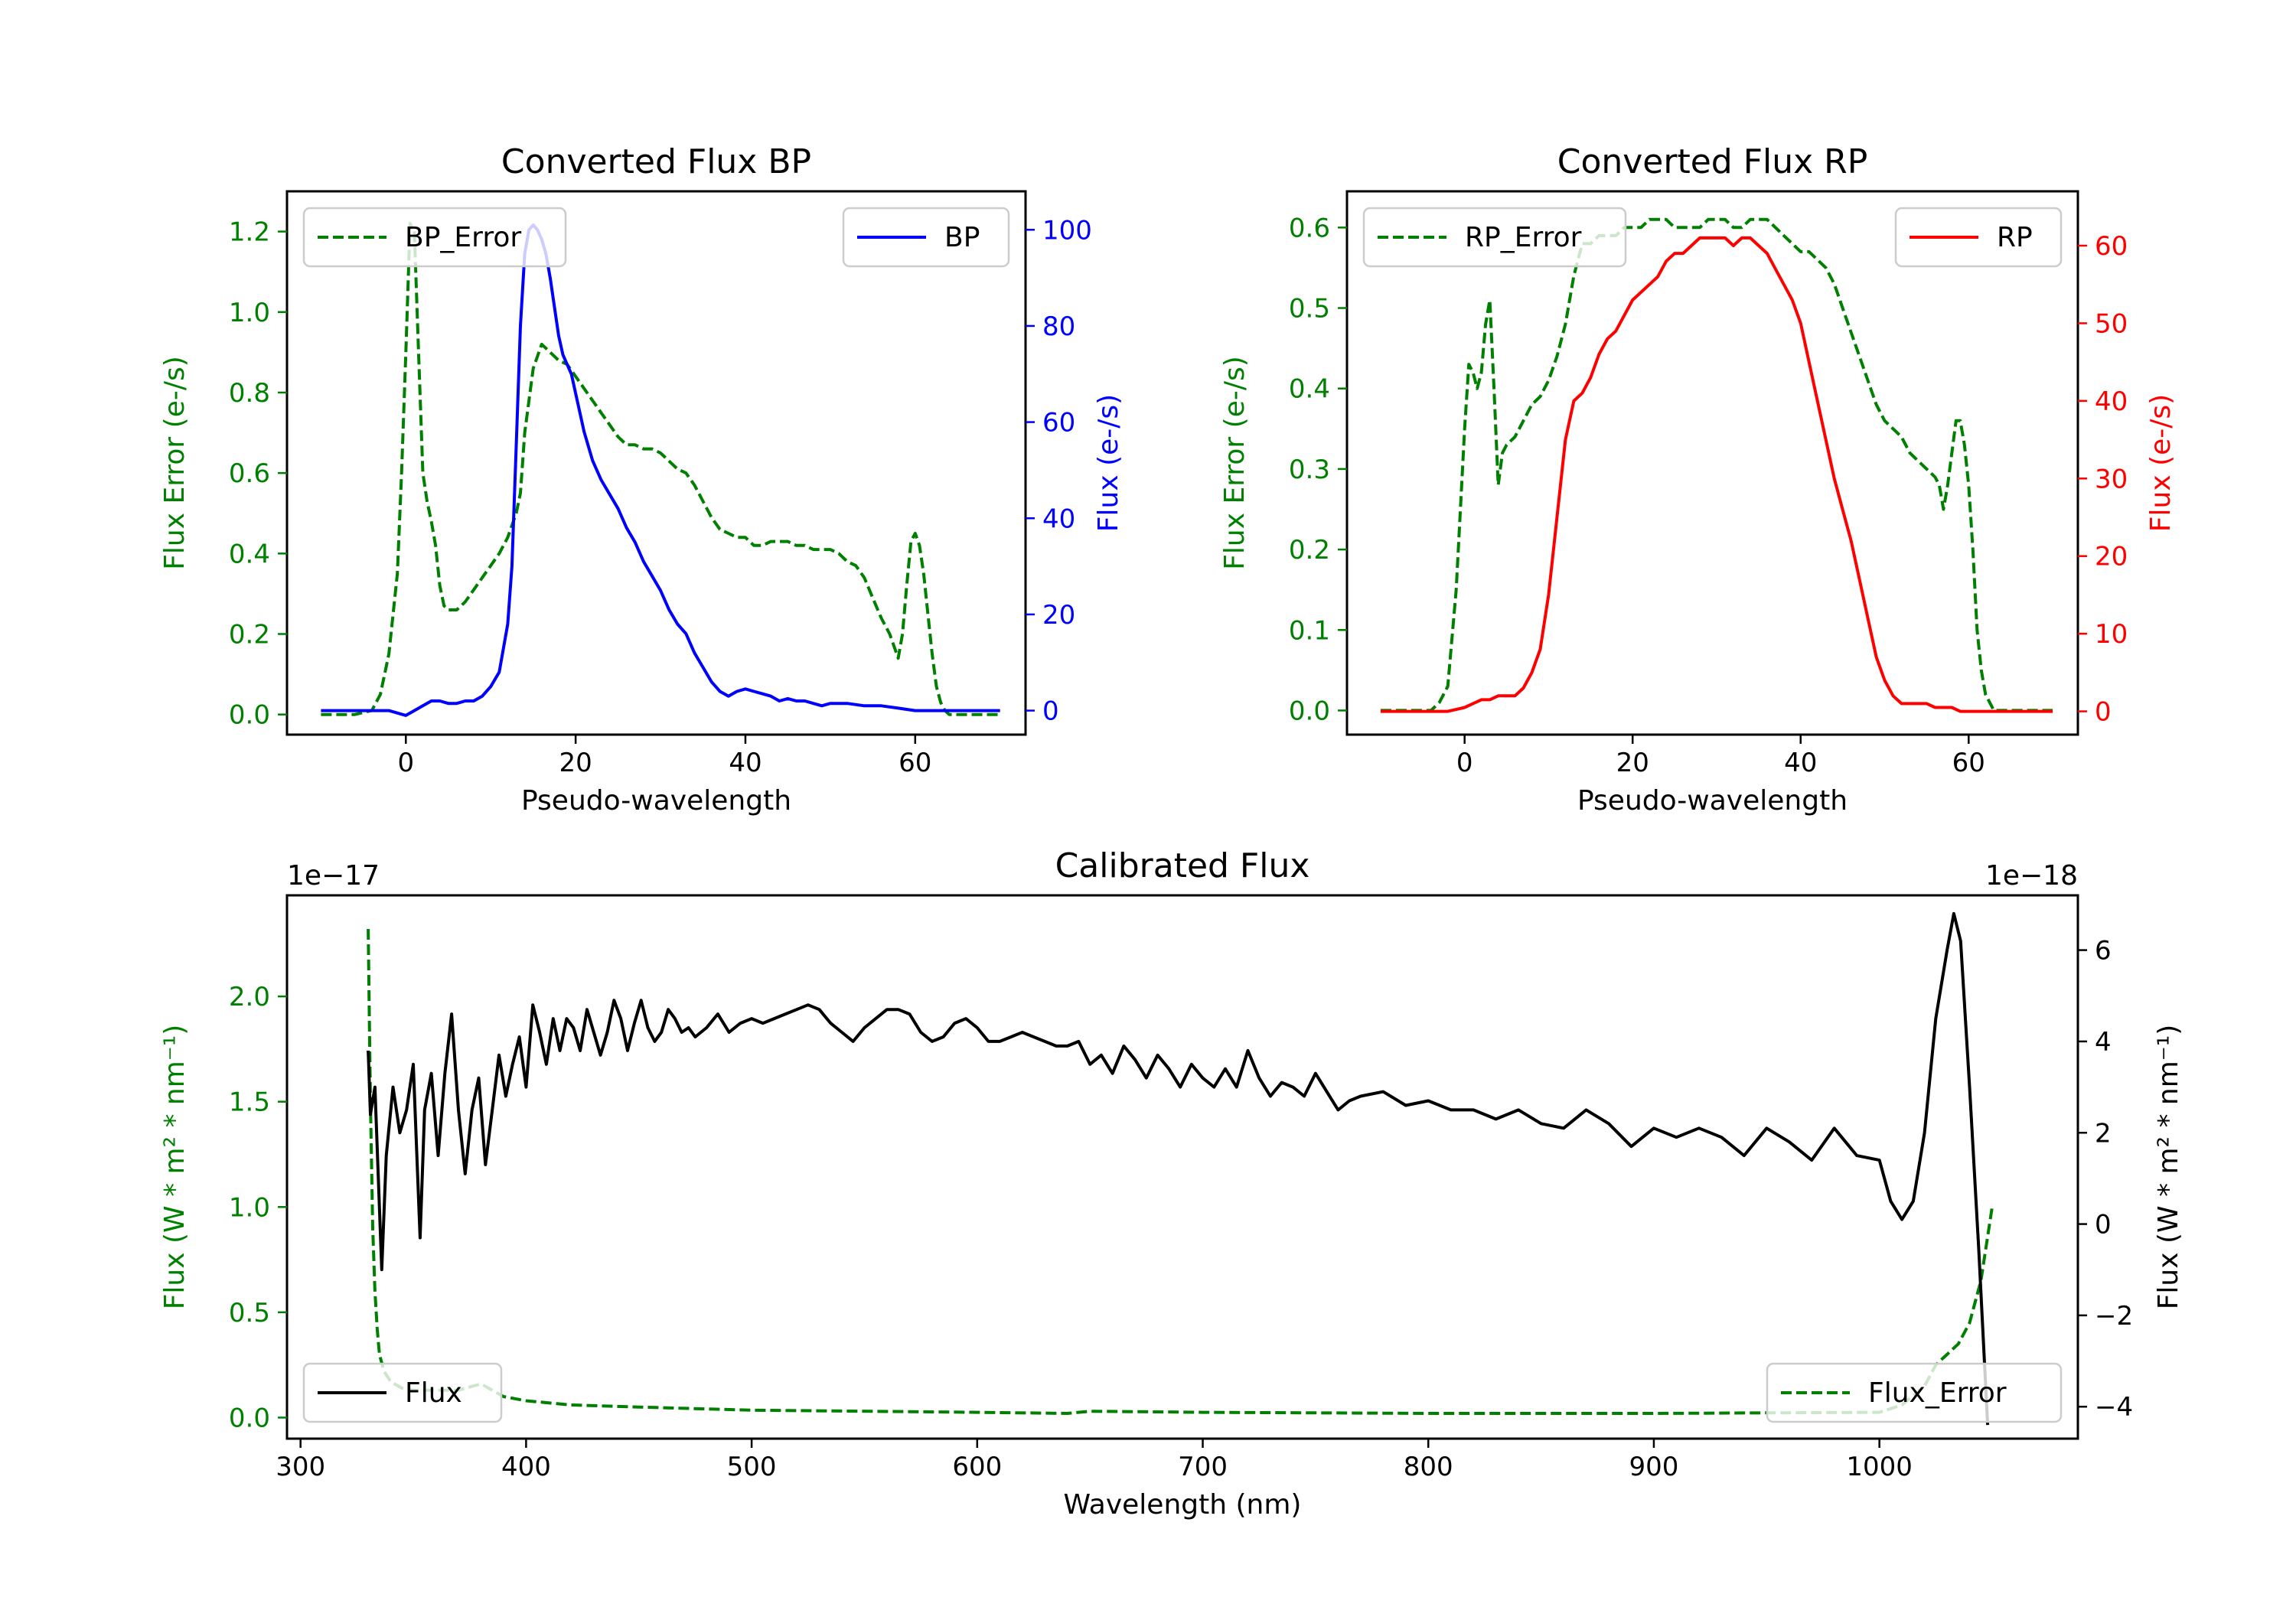  What do you see at coordinates (249, 313) in the screenshot?
I see `bp-left-y-tick-label: 1.0` at bounding box center [249, 313].